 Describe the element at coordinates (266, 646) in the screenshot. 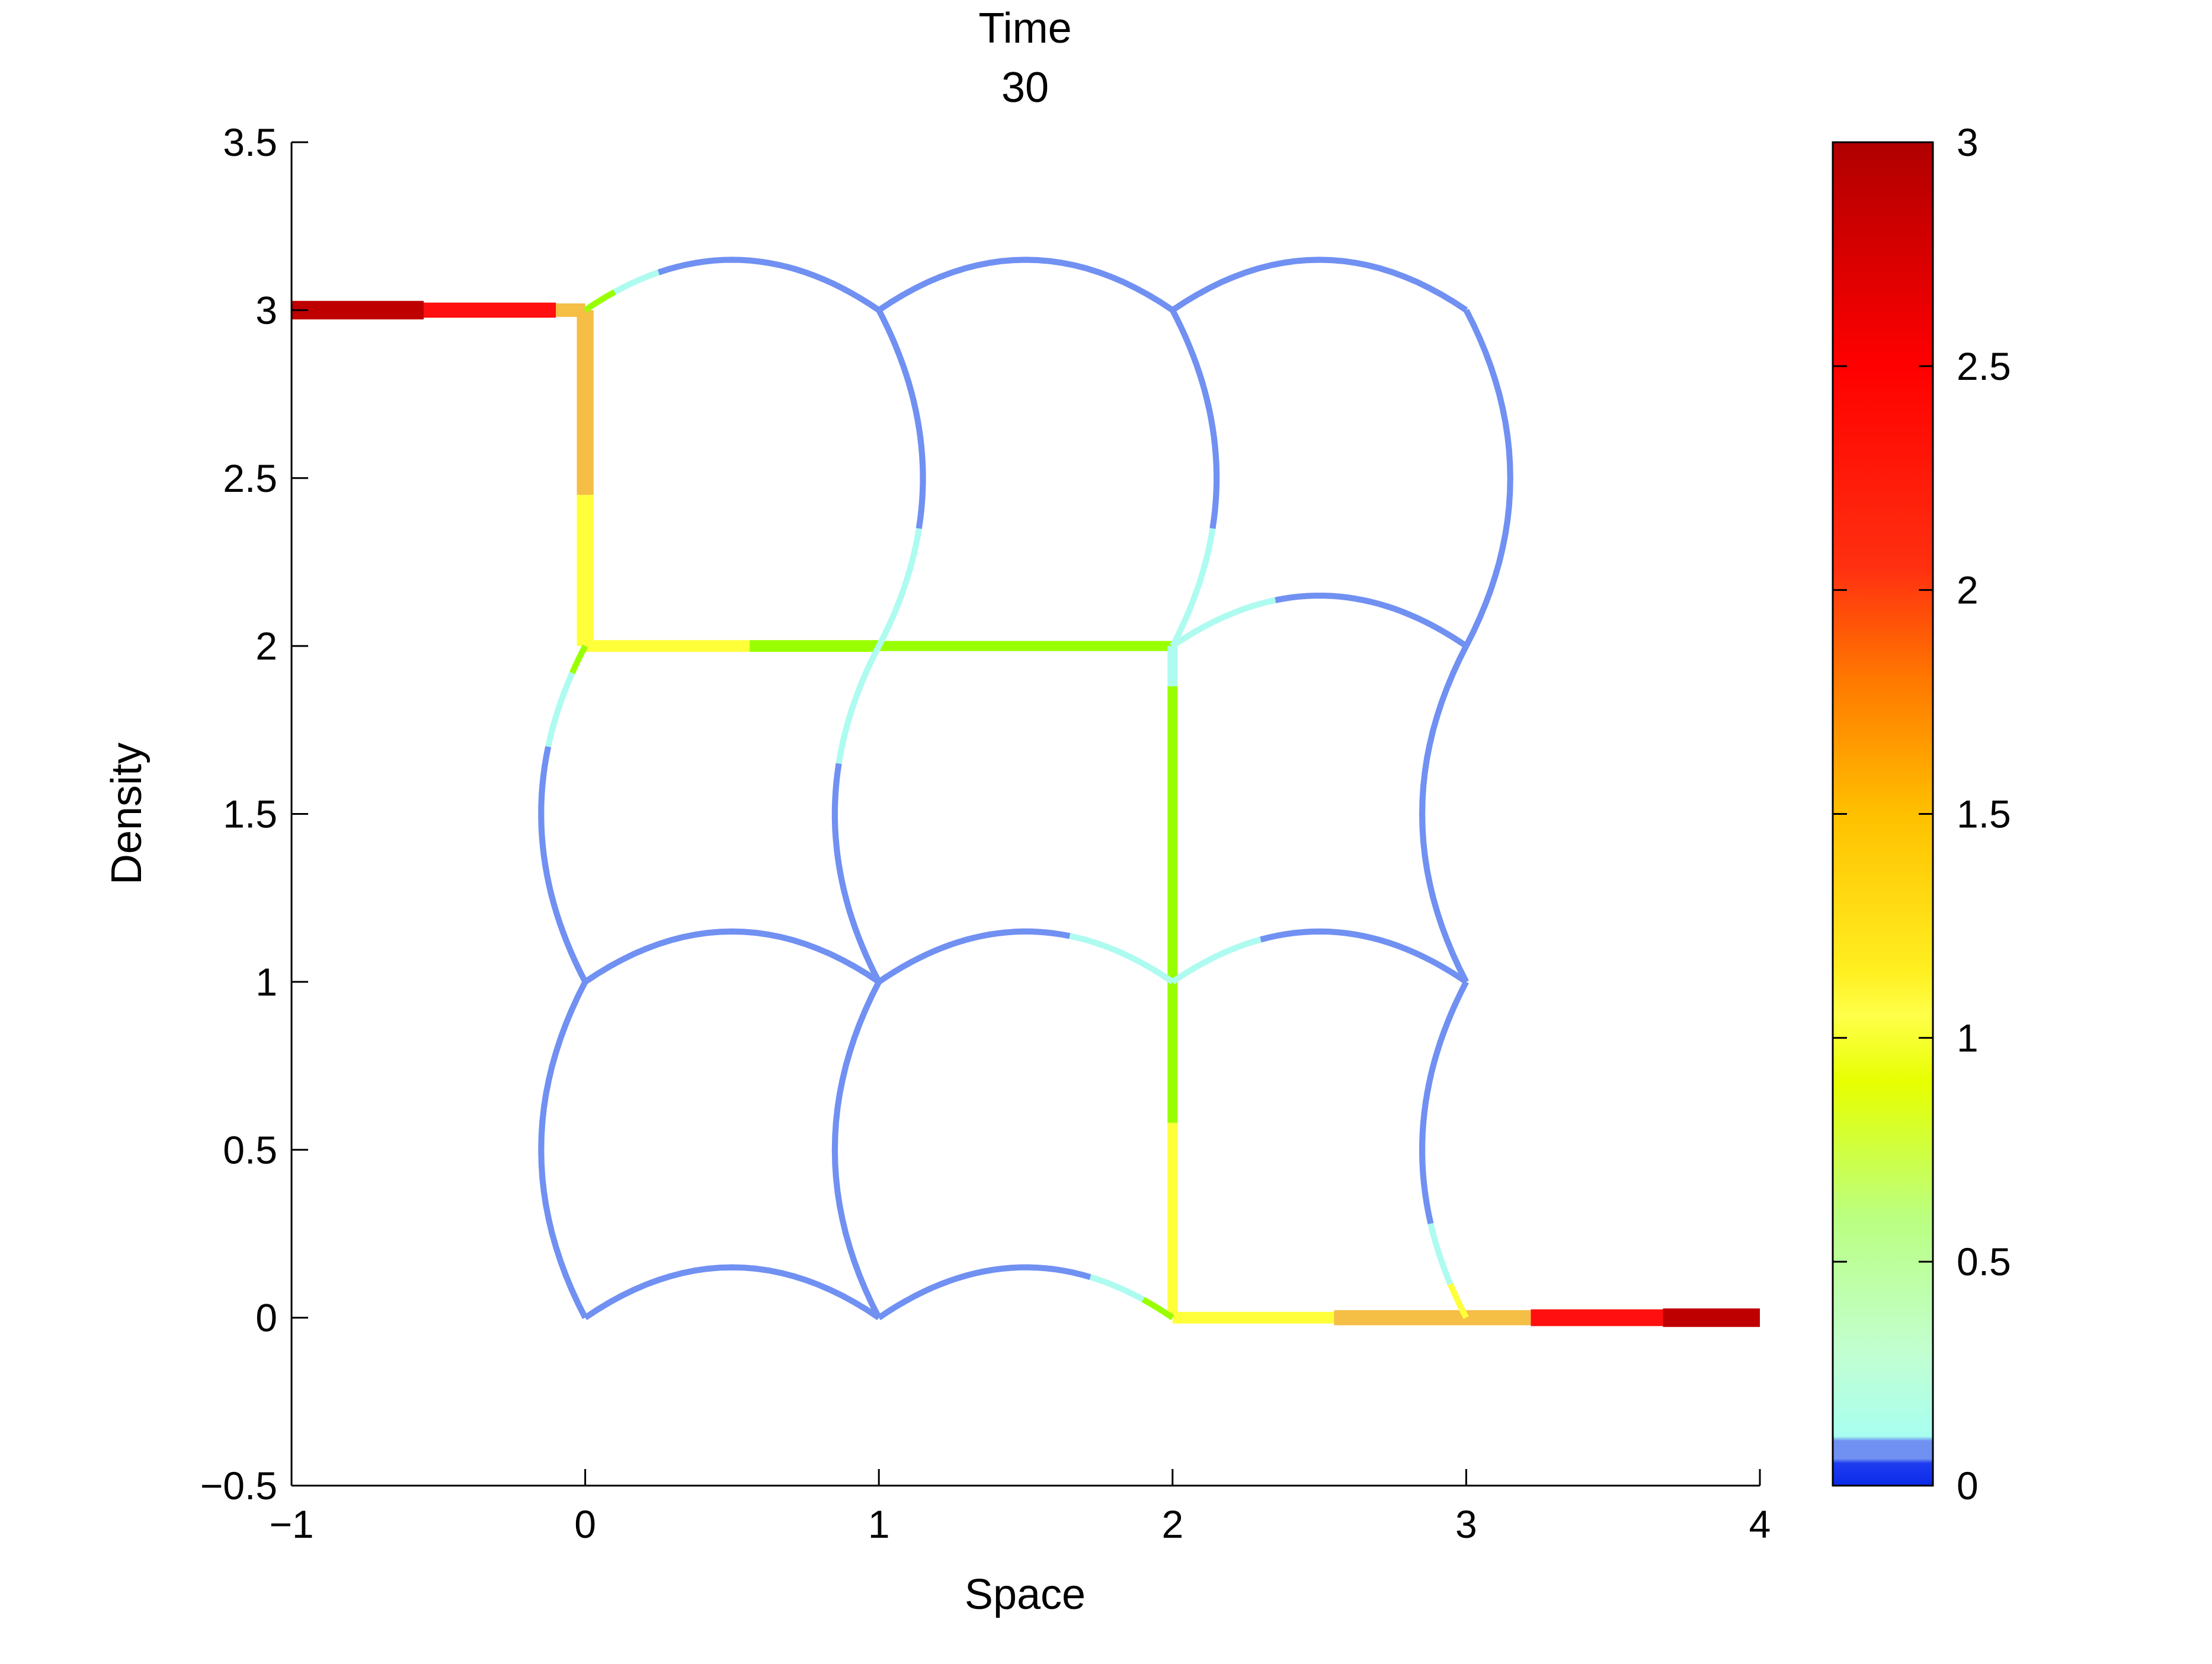

I see `y-tick-label-5: 2` at that location.